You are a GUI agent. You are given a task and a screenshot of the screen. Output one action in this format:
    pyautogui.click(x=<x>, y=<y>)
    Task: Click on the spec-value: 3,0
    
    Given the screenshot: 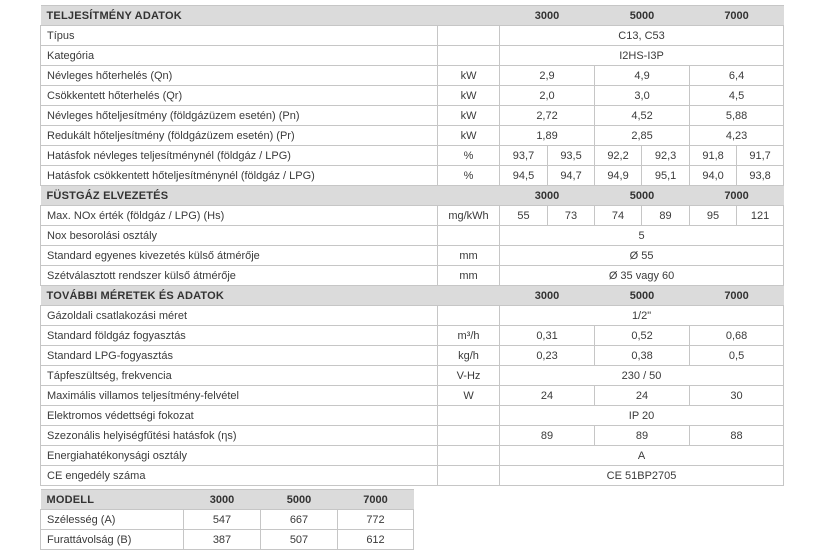 What is the action you would take?
    pyautogui.click(x=642, y=95)
    